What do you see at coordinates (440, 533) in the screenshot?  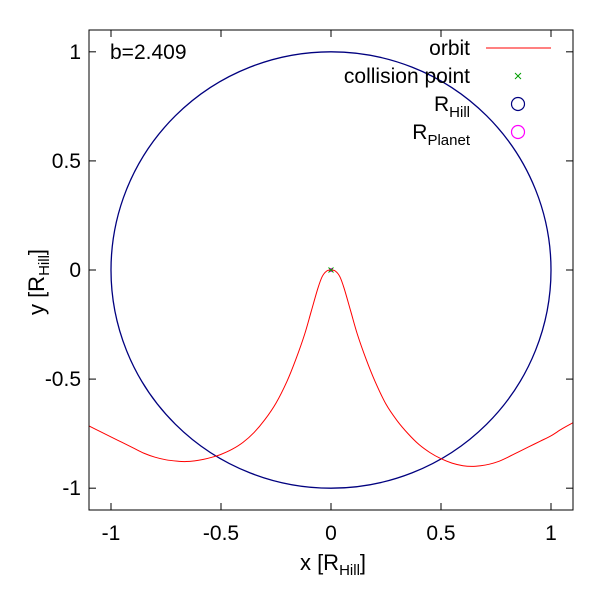 I see `x-tick-label: 0.5` at bounding box center [440, 533].